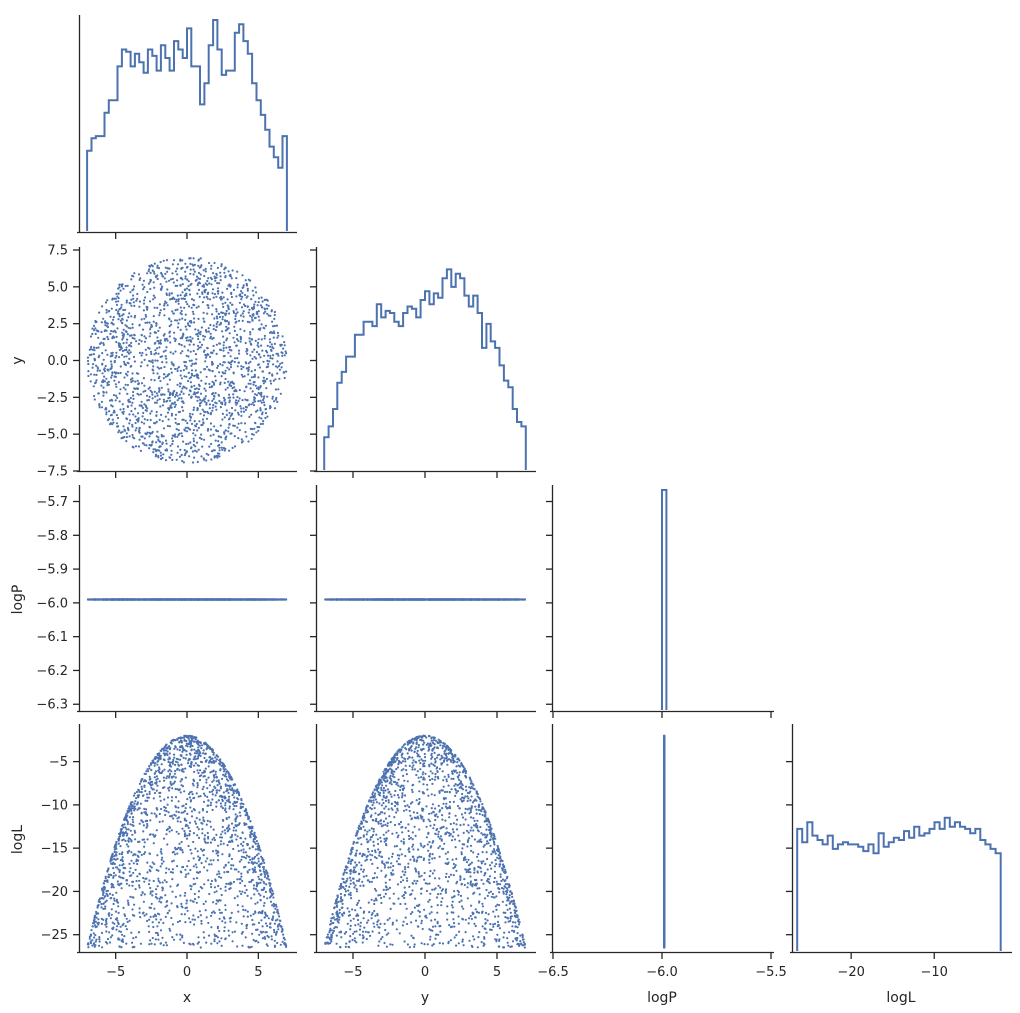 Image resolution: width=1020 pixels, height=1013 pixels. I want to click on y-tick-label: 7.5, so click(57, 251).